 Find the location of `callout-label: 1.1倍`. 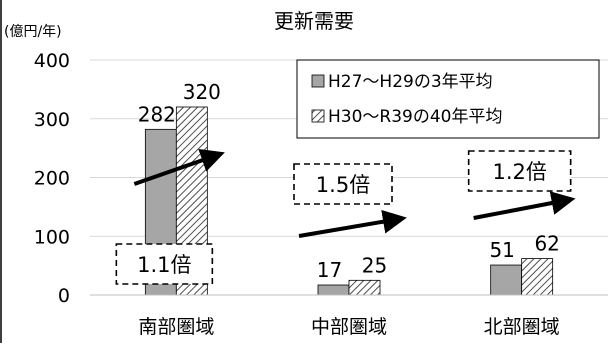

callout-label: 1.1倍 is located at coordinates (164, 265).